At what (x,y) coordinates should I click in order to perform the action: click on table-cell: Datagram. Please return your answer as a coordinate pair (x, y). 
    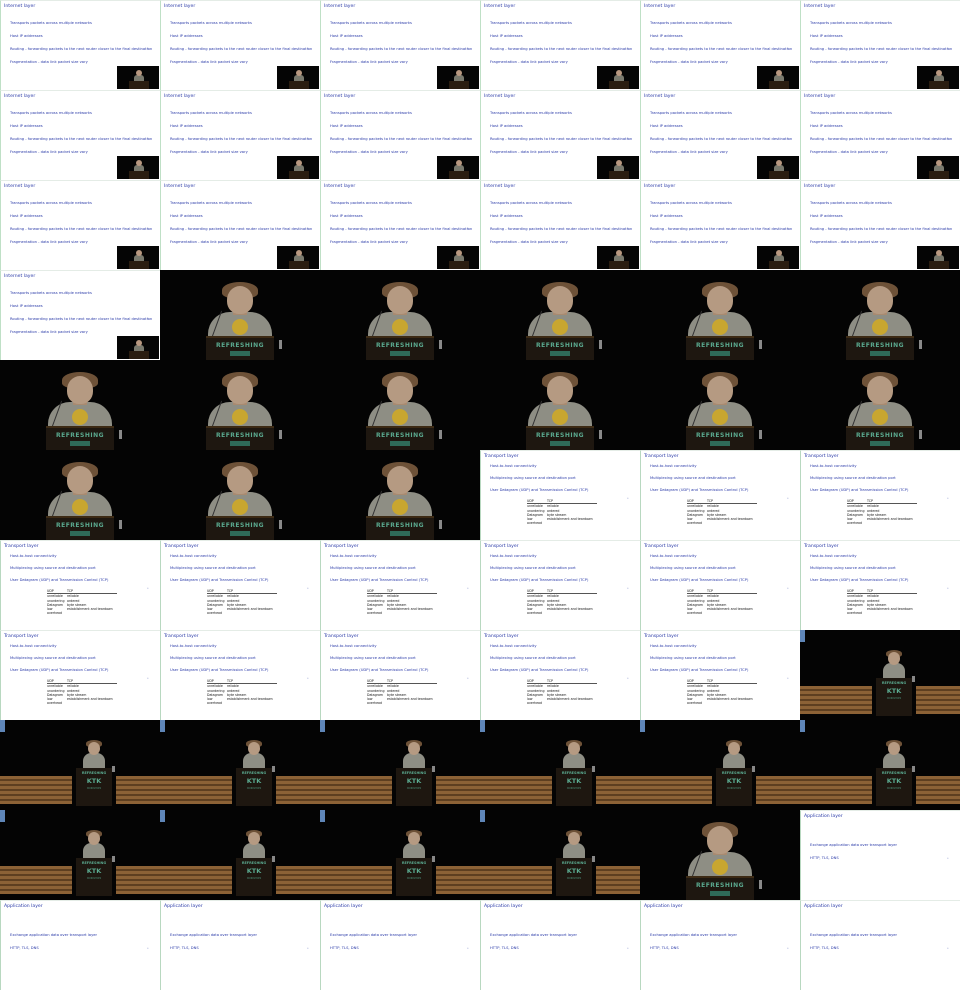
    Looking at the image, I should click on (535, 604).